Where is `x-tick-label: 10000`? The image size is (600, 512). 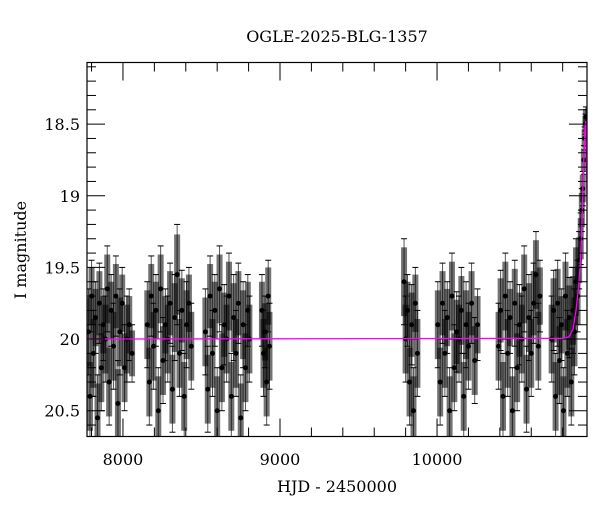
x-tick-label: 10000 is located at coordinates (437, 459).